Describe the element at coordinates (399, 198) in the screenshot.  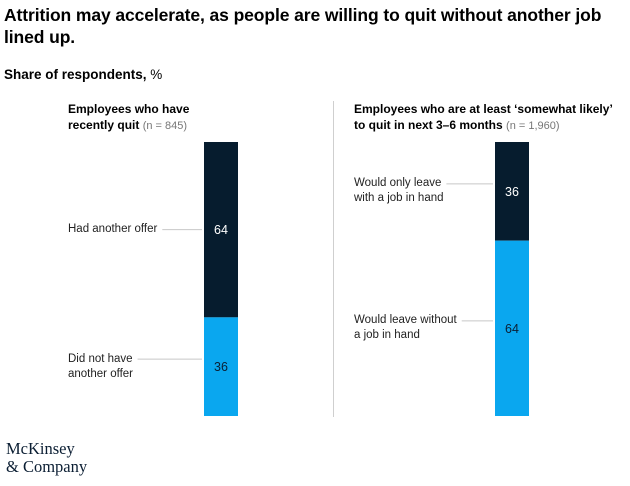
I see `segment-label-line2: with a job in hand` at that location.